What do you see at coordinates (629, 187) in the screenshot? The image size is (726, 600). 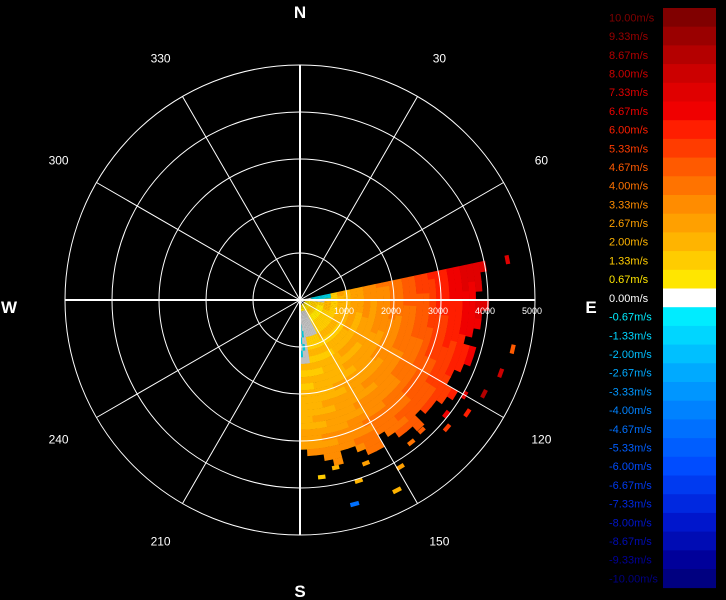 I see `legend-label: 4.00m/s` at bounding box center [629, 187].